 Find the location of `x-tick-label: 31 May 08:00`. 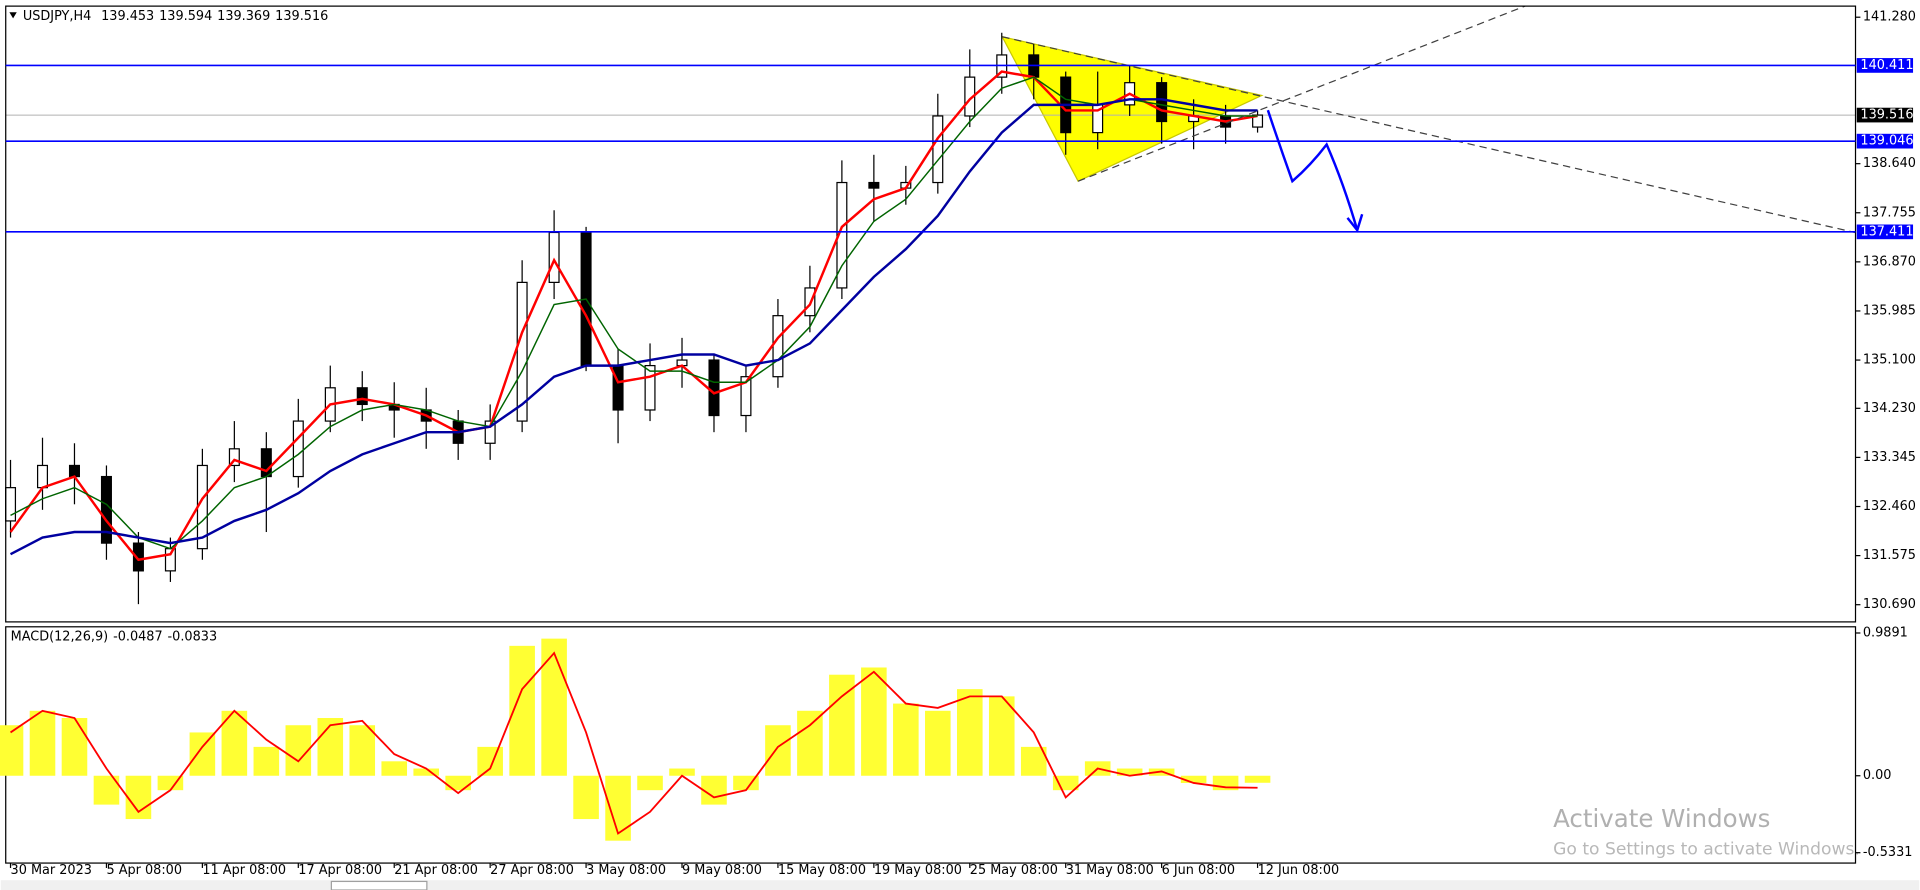

x-tick-label: 31 May 08:00 is located at coordinates (1110, 870).